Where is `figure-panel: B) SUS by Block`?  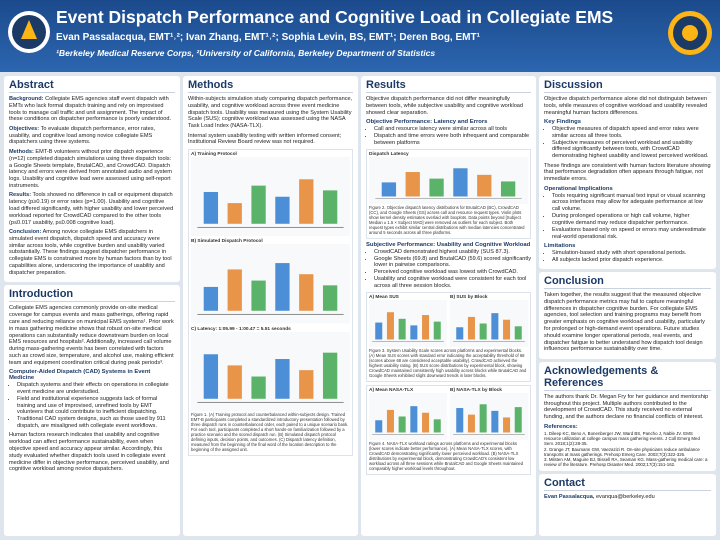 figure-panel: B) SUS by Block is located at coordinates (489, 321).